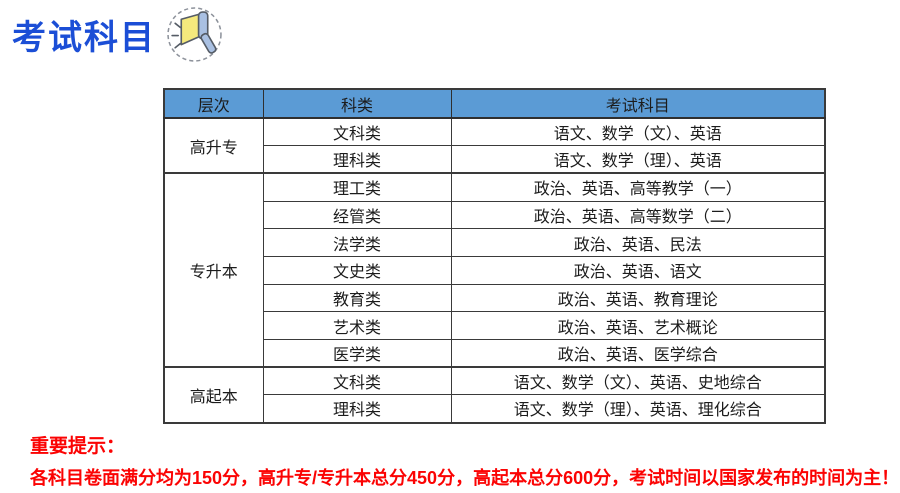 The height and width of the screenshot is (493, 900). I want to click on category-cell: 文史类, so click(357, 270).